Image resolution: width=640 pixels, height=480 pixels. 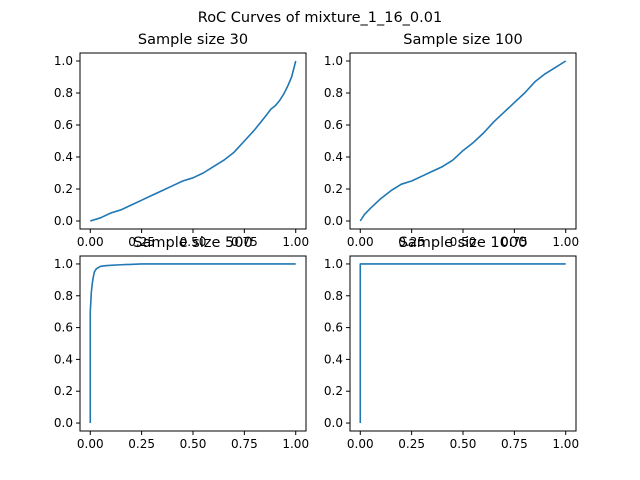 I want to click on subplot-title: Sample size 500, so click(x=192, y=243).